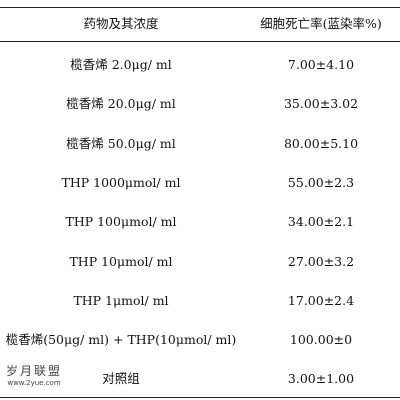 Image resolution: width=400 pixels, height=400 pixels. Describe the element at coordinates (34, 383) in the screenshot. I see `watermark-url: www.2yue.com` at that location.